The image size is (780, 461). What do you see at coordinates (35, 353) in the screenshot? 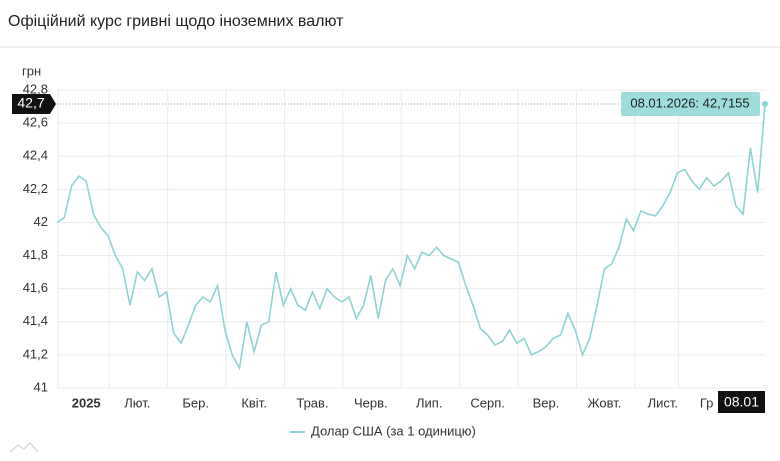
I see `y-tick-label: 41,2` at bounding box center [35, 353].